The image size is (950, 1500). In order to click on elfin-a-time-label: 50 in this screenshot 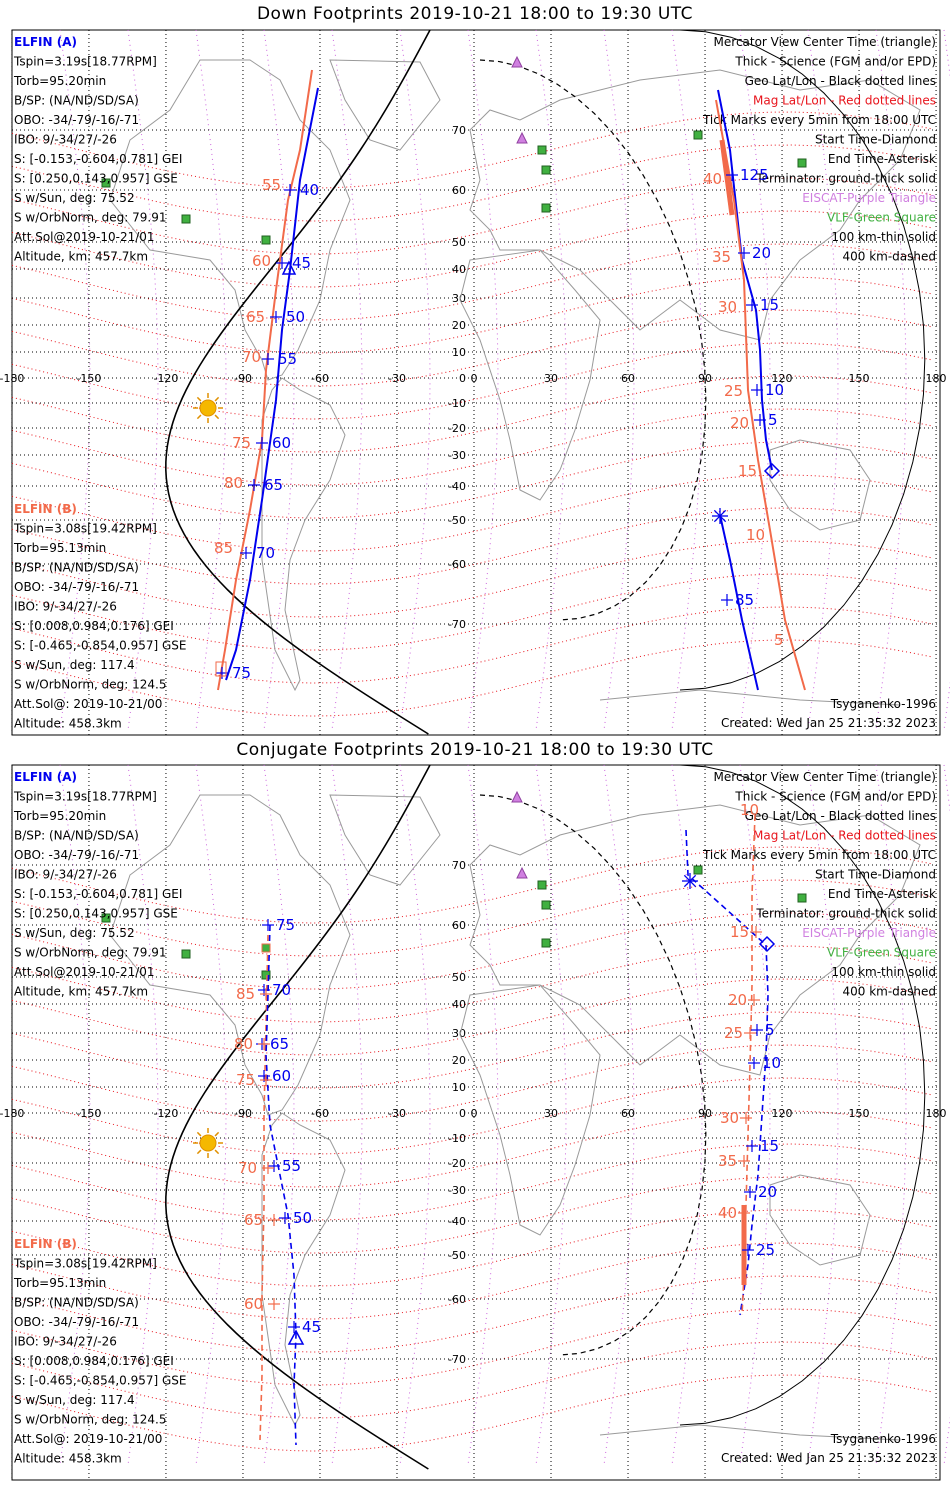, I will do `click(295, 317)`.